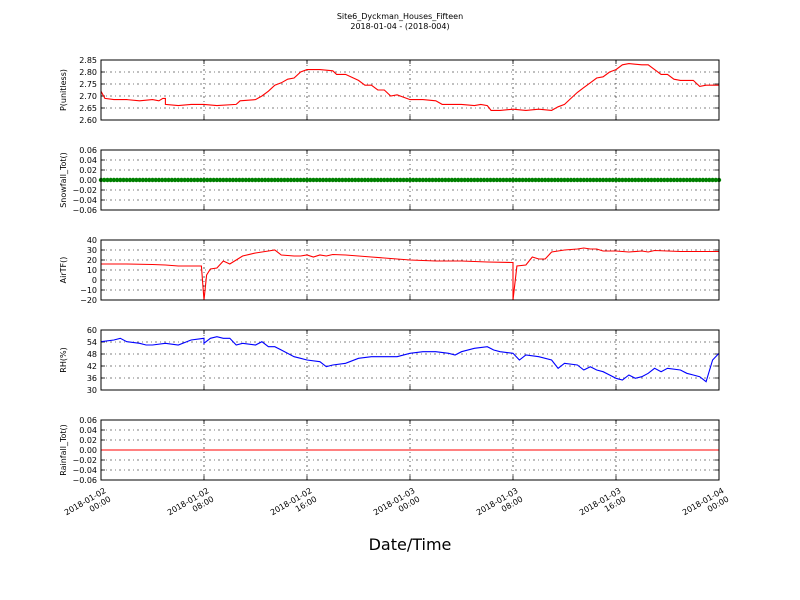 Image resolution: width=800 pixels, height=600 pixels. I want to click on y-axis-label: AirTF(), so click(63, 270).